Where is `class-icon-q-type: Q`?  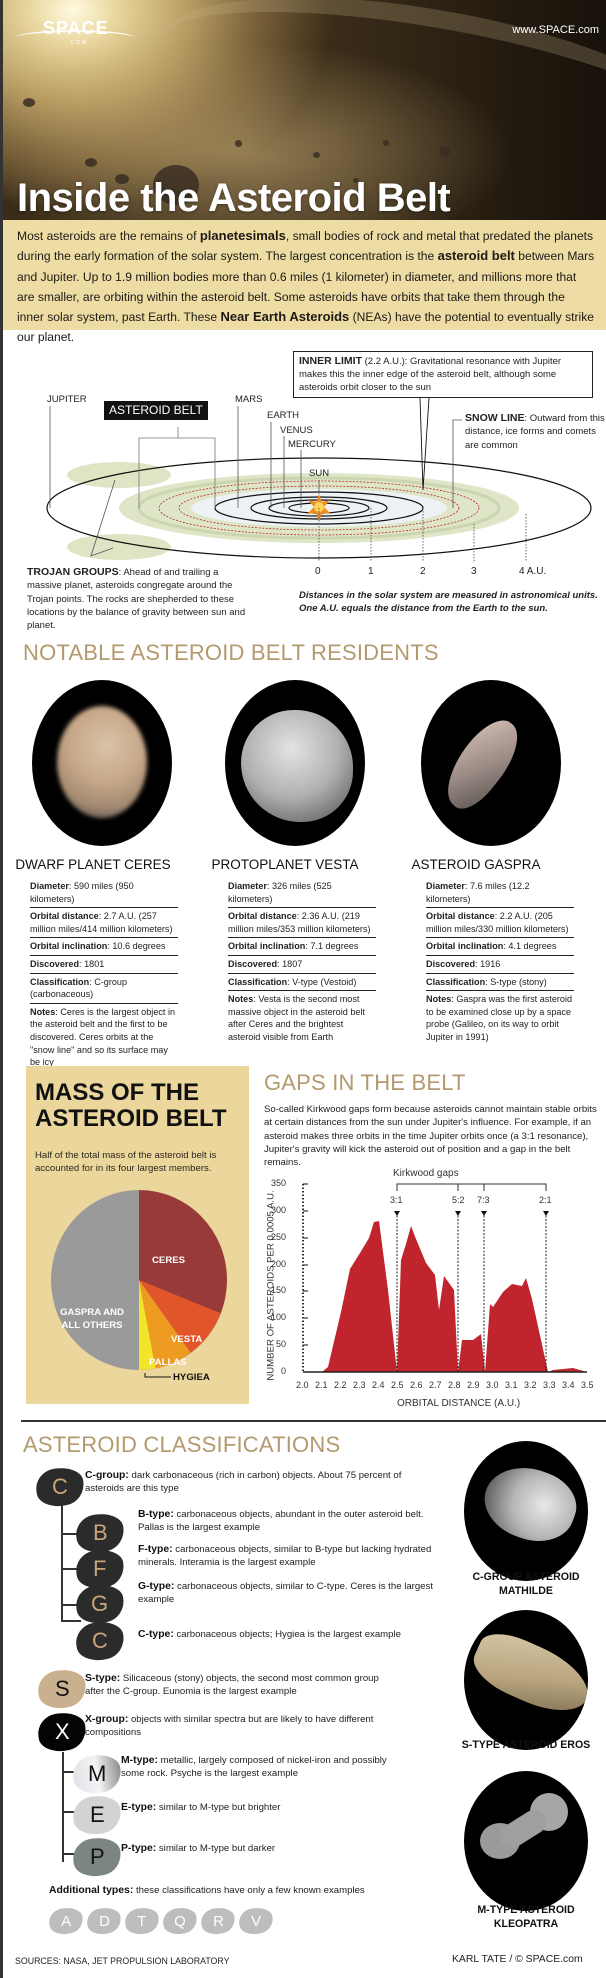 class-icon-q-type: Q is located at coordinates (180, 1921).